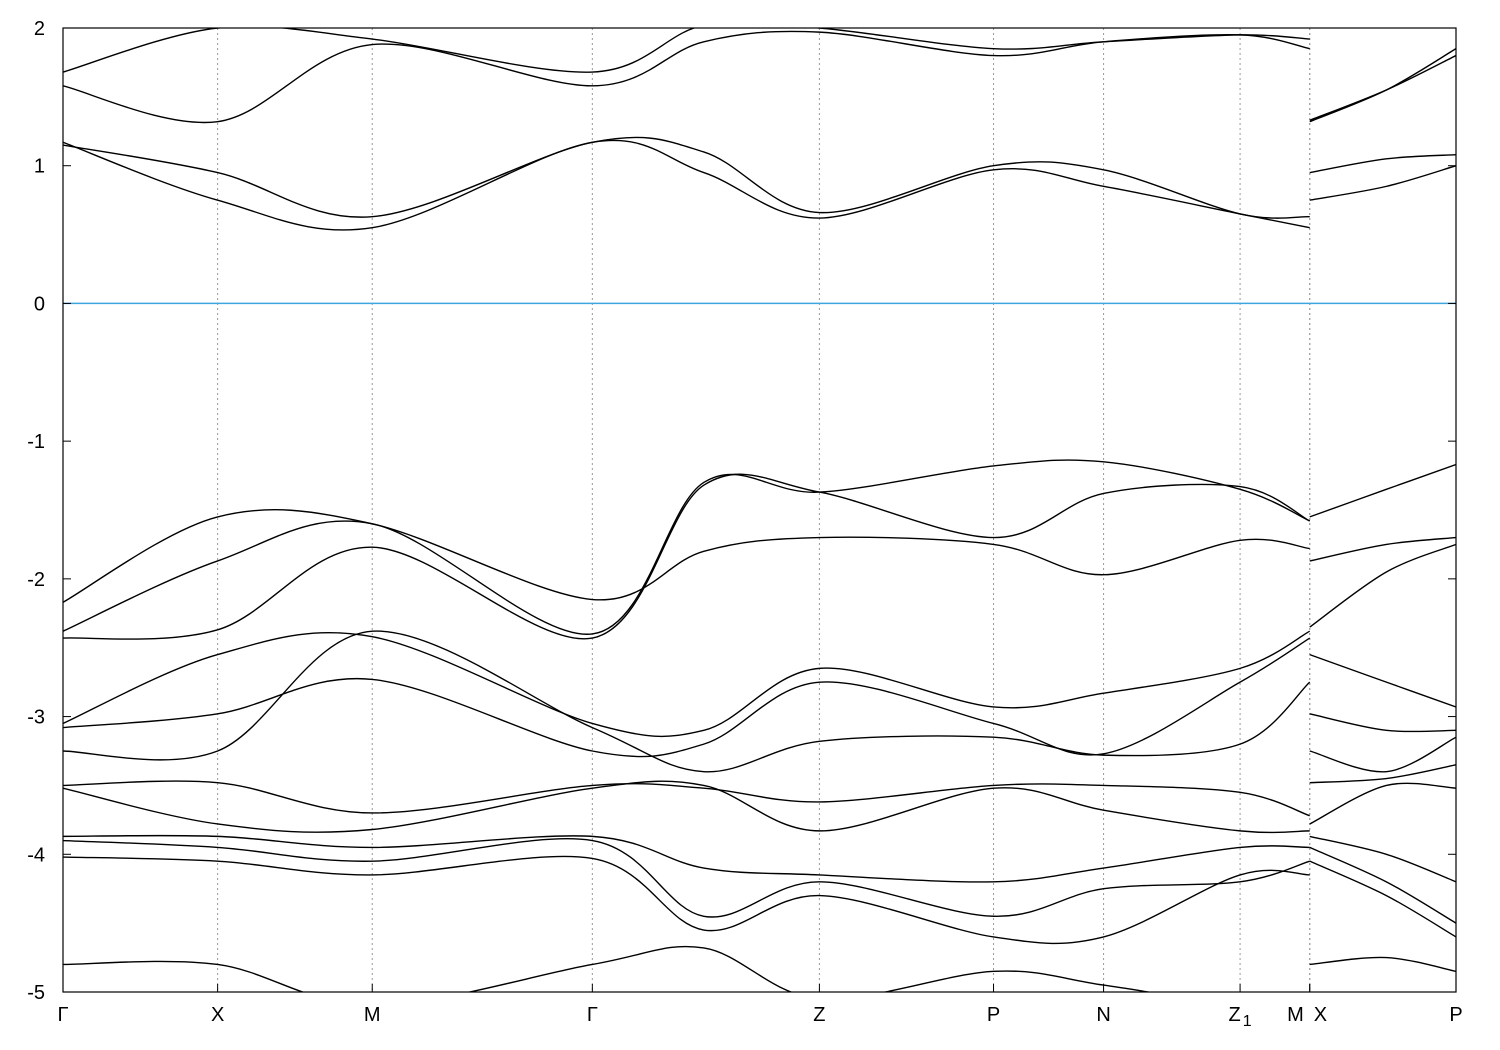 This screenshot has height=1050, width=1500. I want to click on band-line-3-seg1, so click(1382, 87).